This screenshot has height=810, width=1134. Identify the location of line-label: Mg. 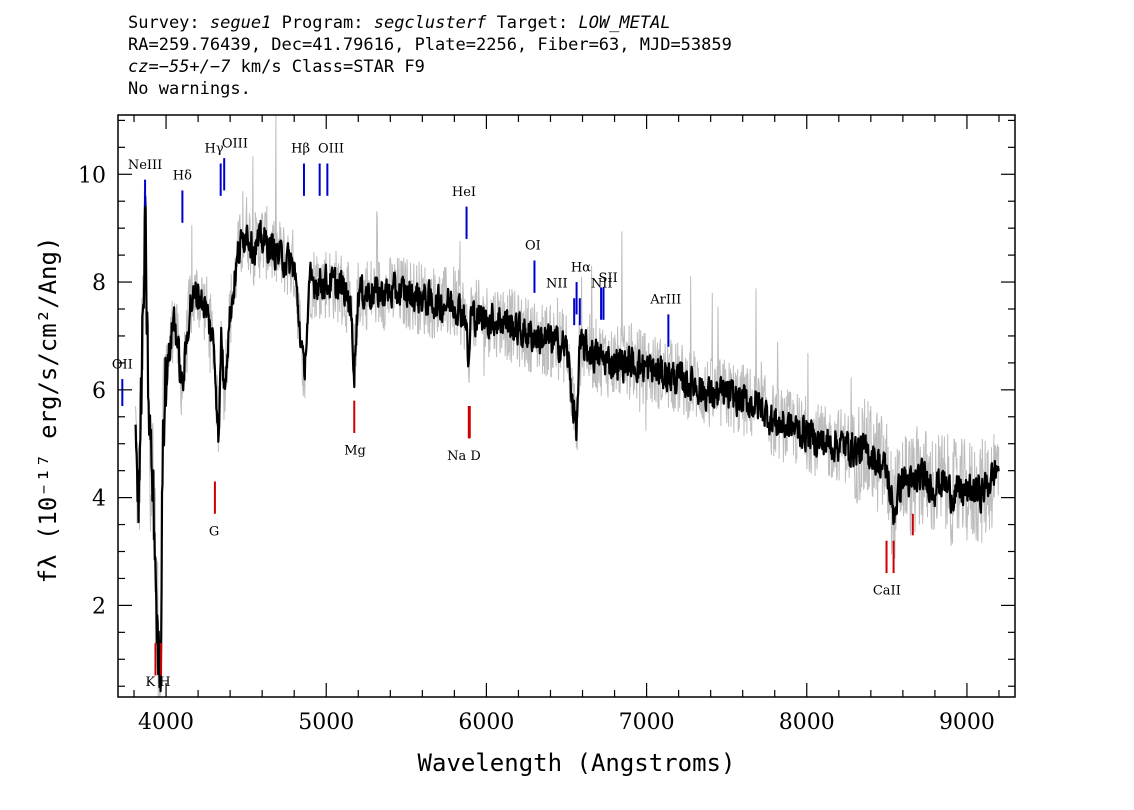
(355, 451).